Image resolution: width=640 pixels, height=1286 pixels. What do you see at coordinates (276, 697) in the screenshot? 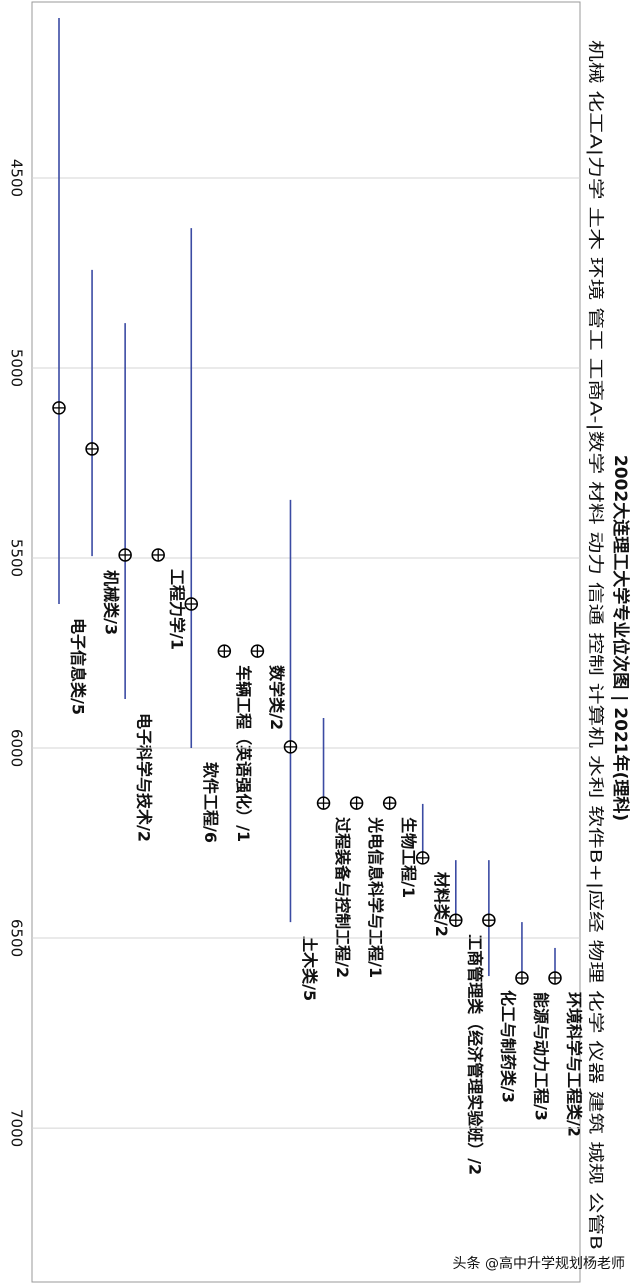
I see `category-label: 数学类/2` at bounding box center [276, 697].